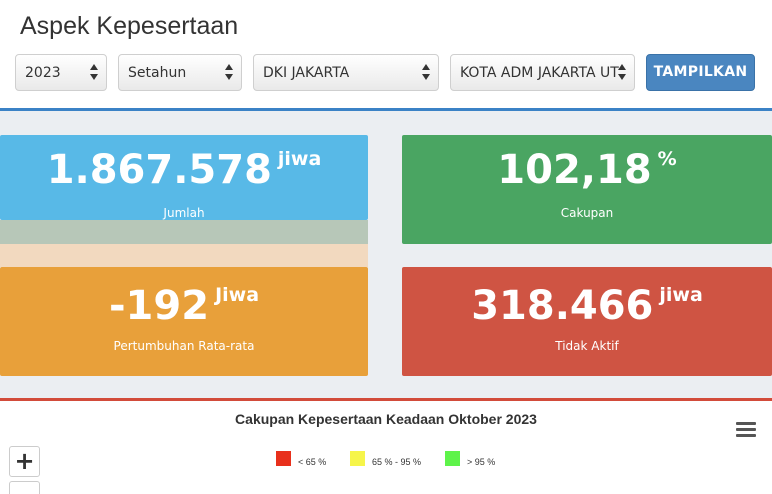 The height and width of the screenshot is (494, 772). I want to click on province-select-value: DKI JAKARTA, so click(306, 73).